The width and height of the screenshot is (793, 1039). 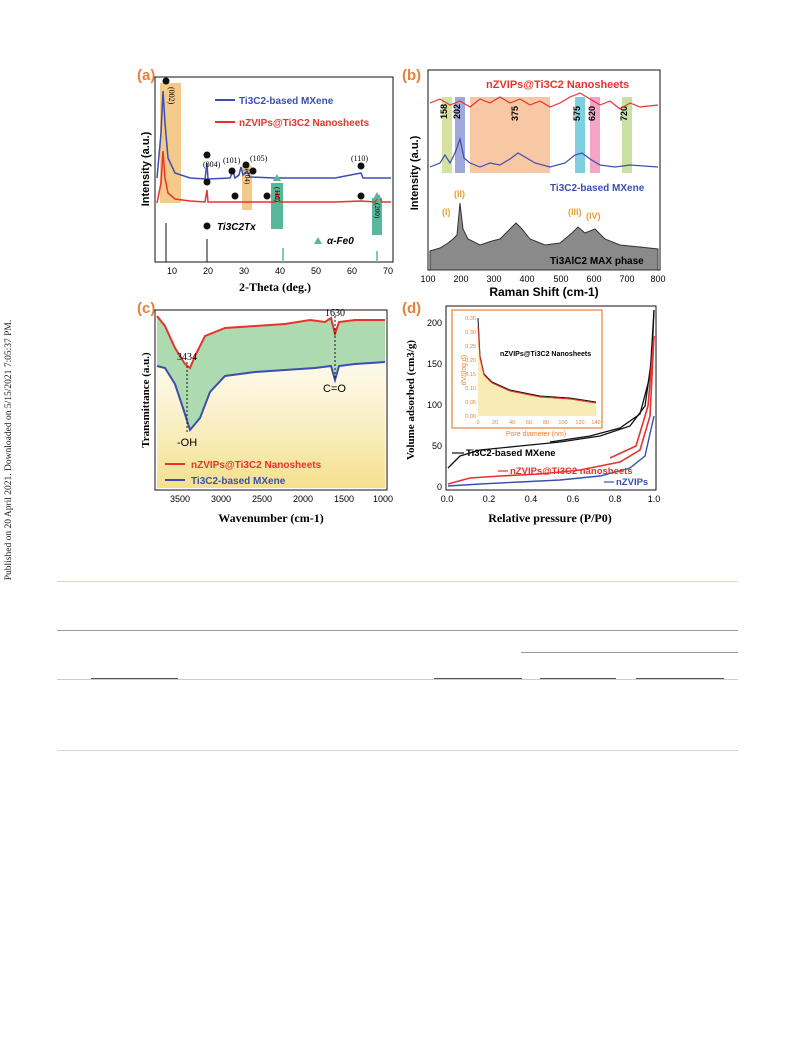 What do you see at coordinates (573, 499) in the screenshot?
I see `xtick: 0.6` at bounding box center [573, 499].